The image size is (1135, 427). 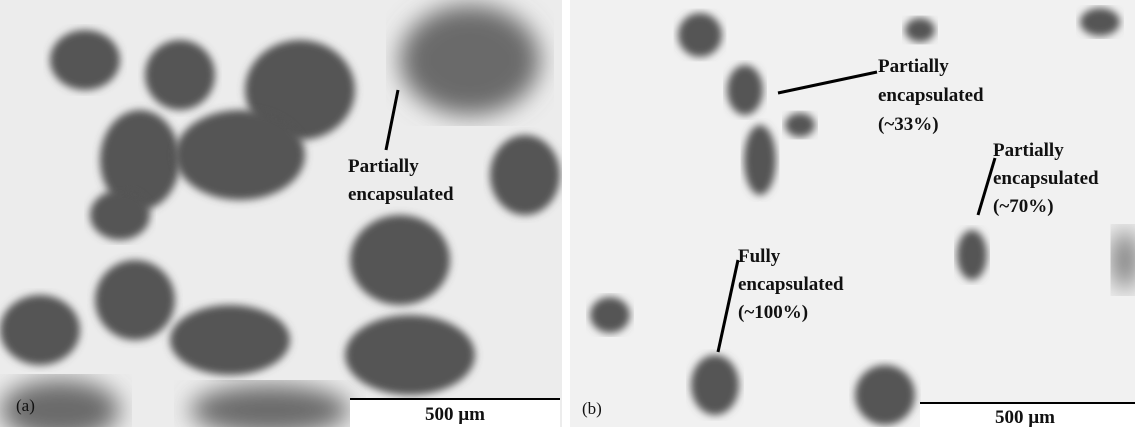 I want to click on panel-label: (b), so click(x=592, y=408).